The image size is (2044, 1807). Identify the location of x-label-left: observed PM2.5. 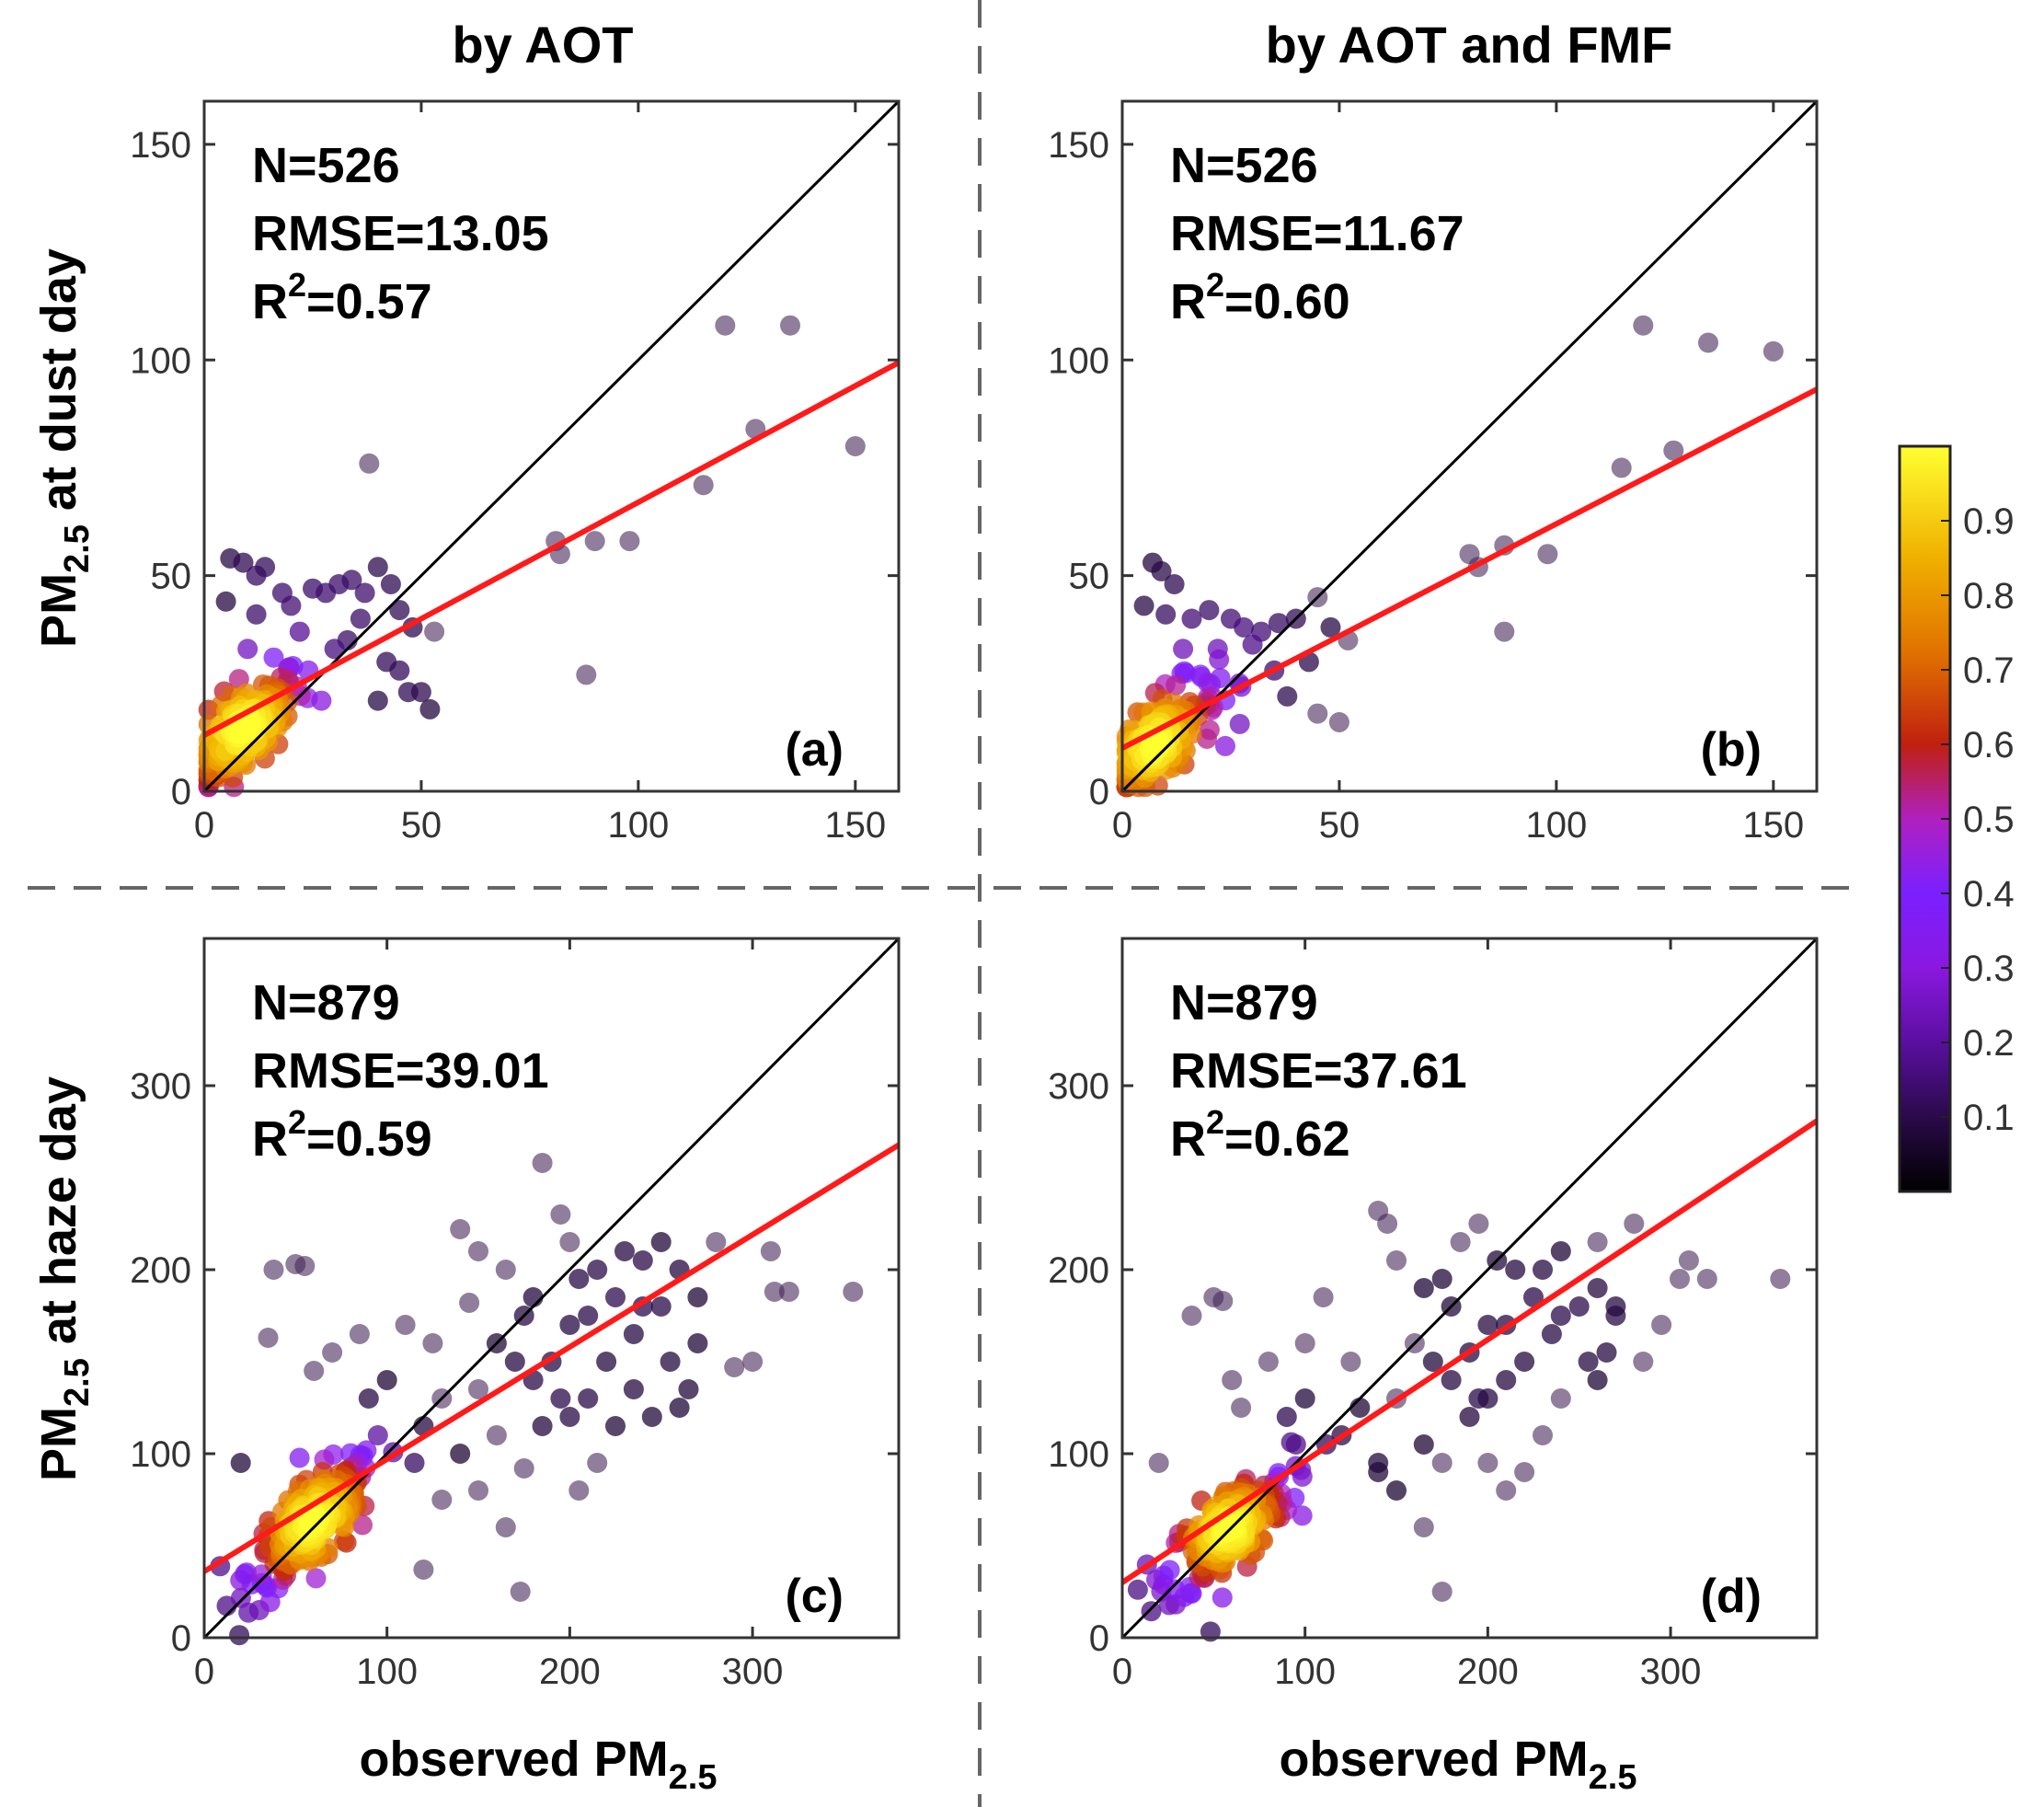
(539, 1765).